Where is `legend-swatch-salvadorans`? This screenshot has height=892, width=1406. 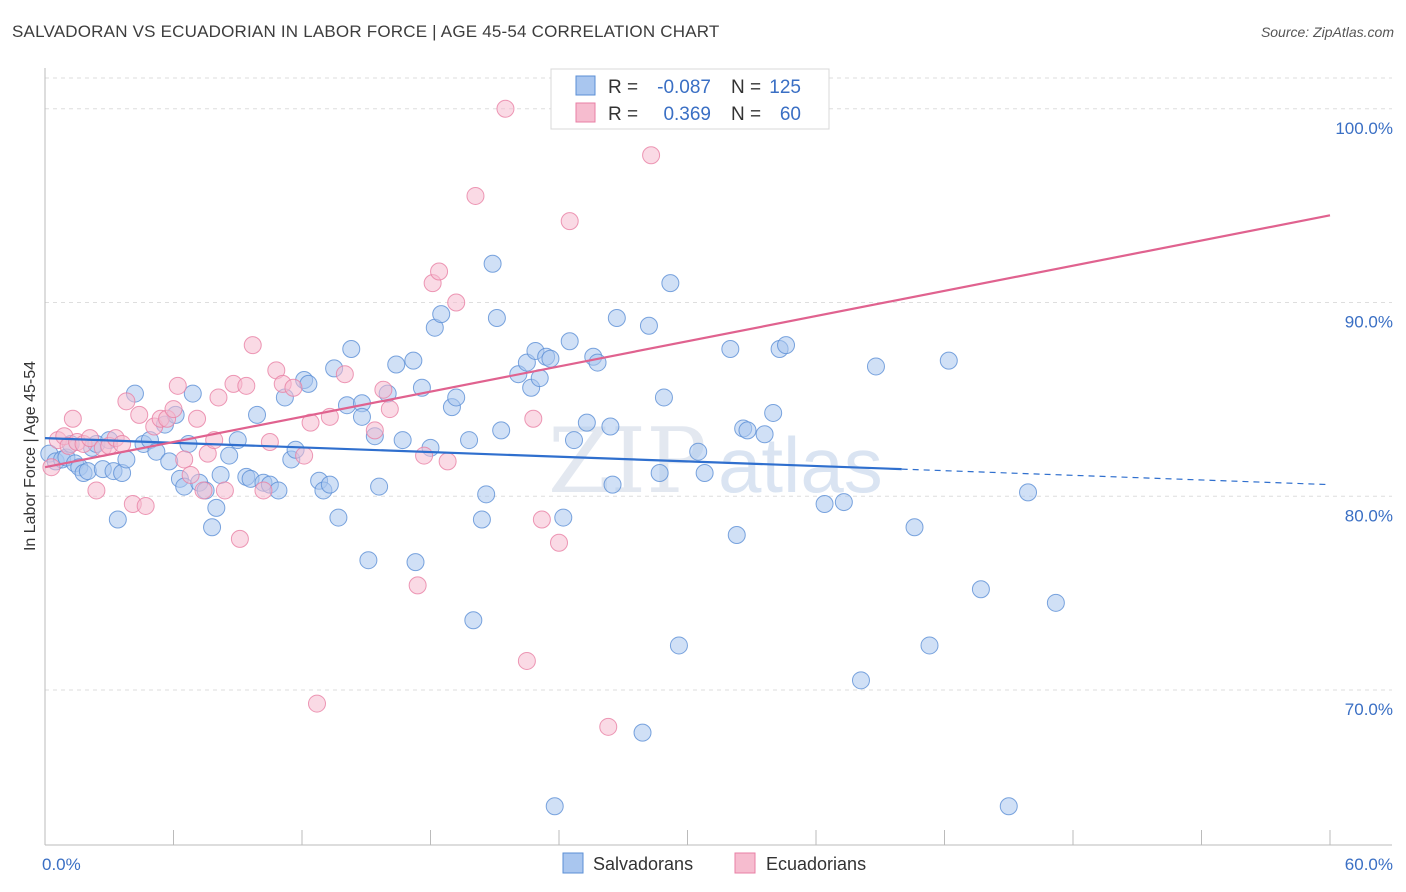
legend-swatch-salvadorans is located at coordinates (585, 85).